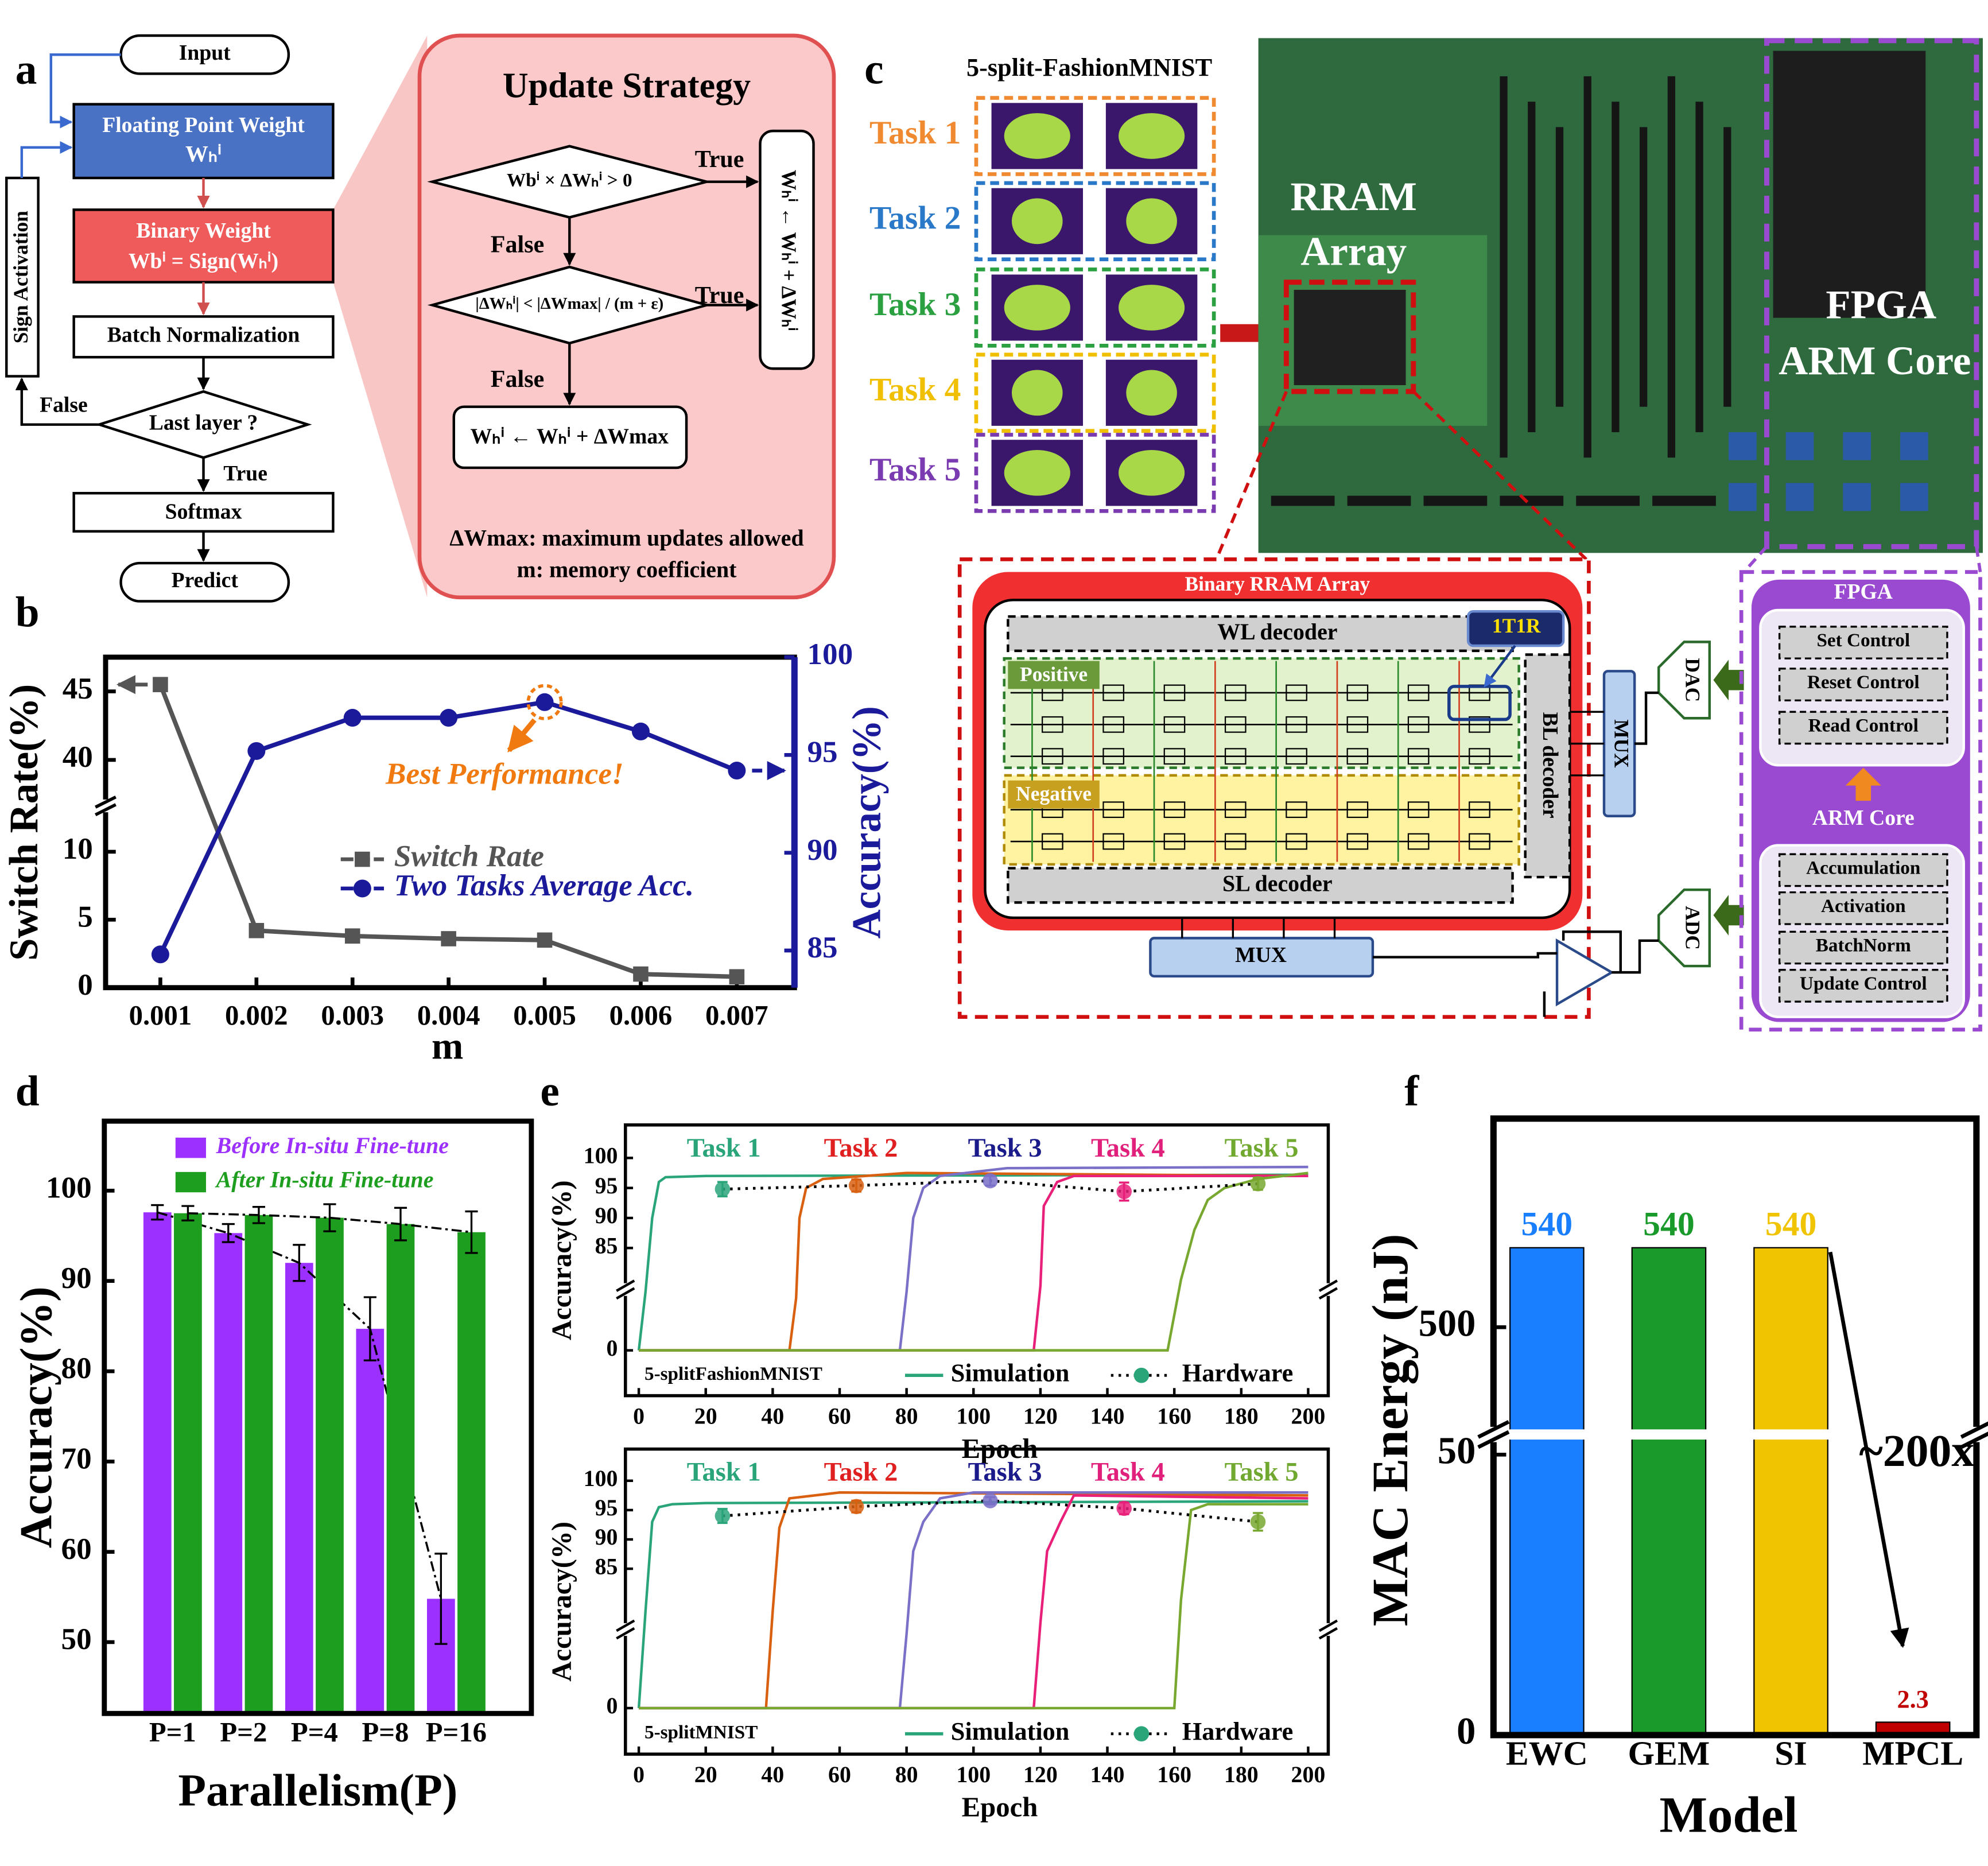  What do you see at coordinates (915, 390) in the screenshot?
I see `task-label: Task 4` at bounding box center [915, 390].